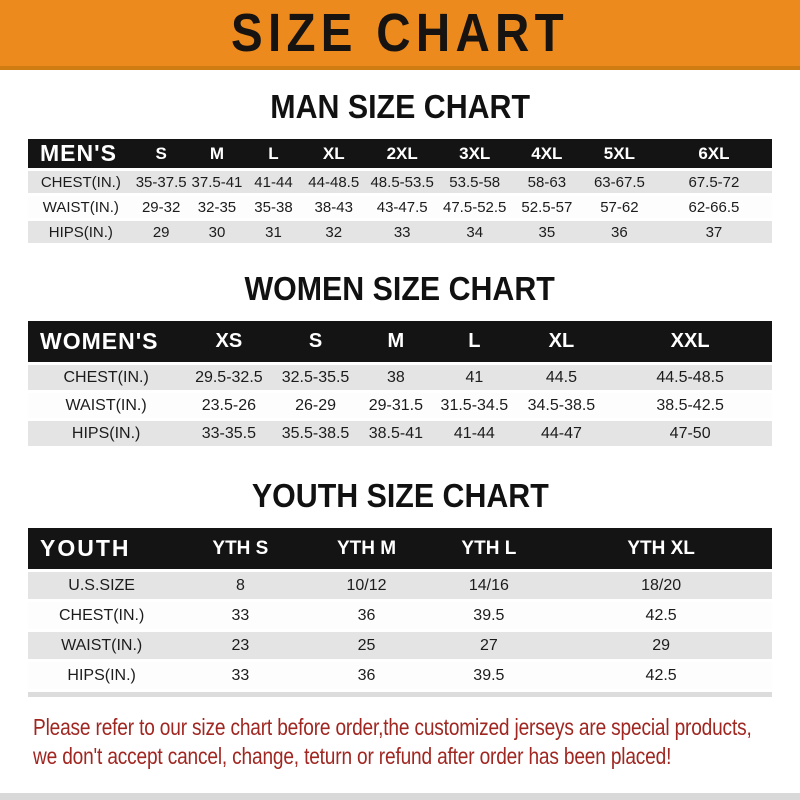 This screenshot has width=800, height=800. Describe the element at coordinates (81, 153) in the screenshot. I see `men-table-label: MEN'S` at that location.